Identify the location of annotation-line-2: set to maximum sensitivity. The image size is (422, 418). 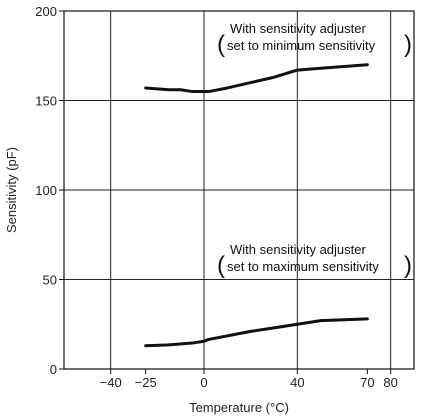
(303, 266).